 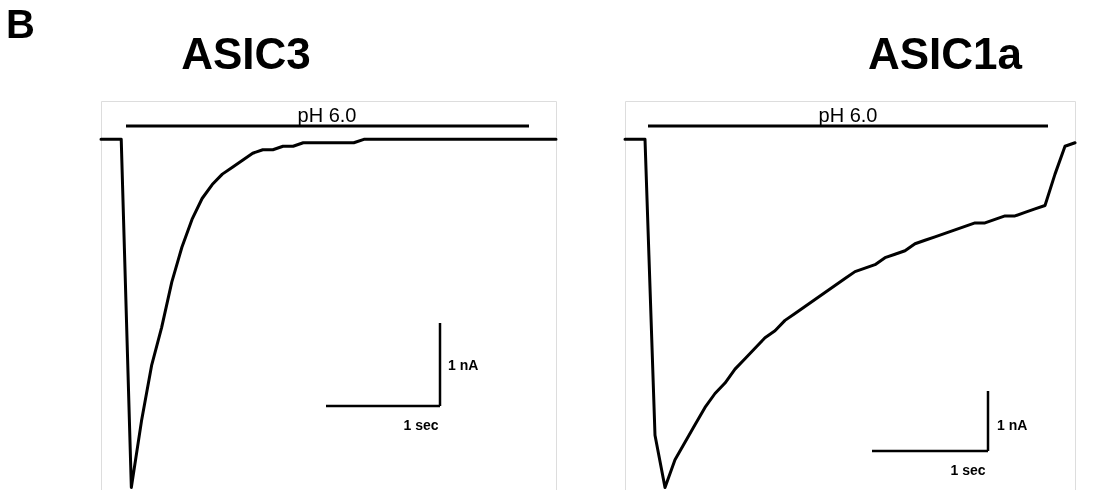 I want to click on text: B, so click(x=20, y=24).